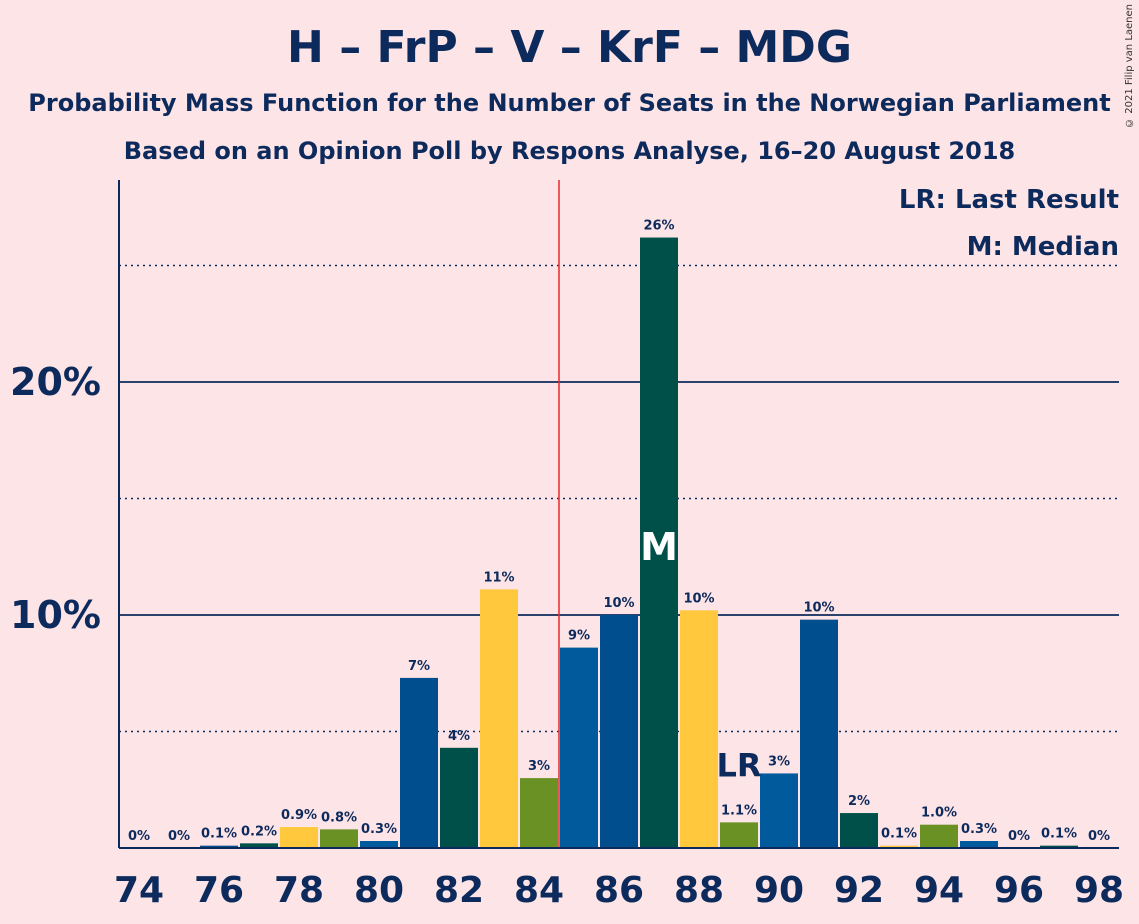  What do you see at coordinates (658, 226) in the screenshot?
I see `data-label: 26%` at bounding box center [658, 226].